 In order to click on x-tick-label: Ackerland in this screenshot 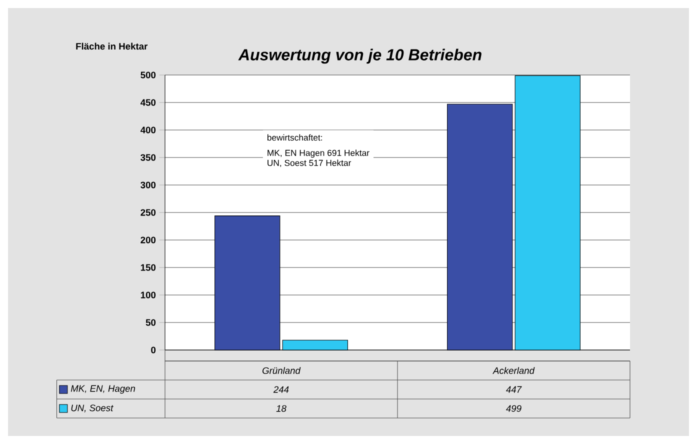, I will do `click(513, 370)`.